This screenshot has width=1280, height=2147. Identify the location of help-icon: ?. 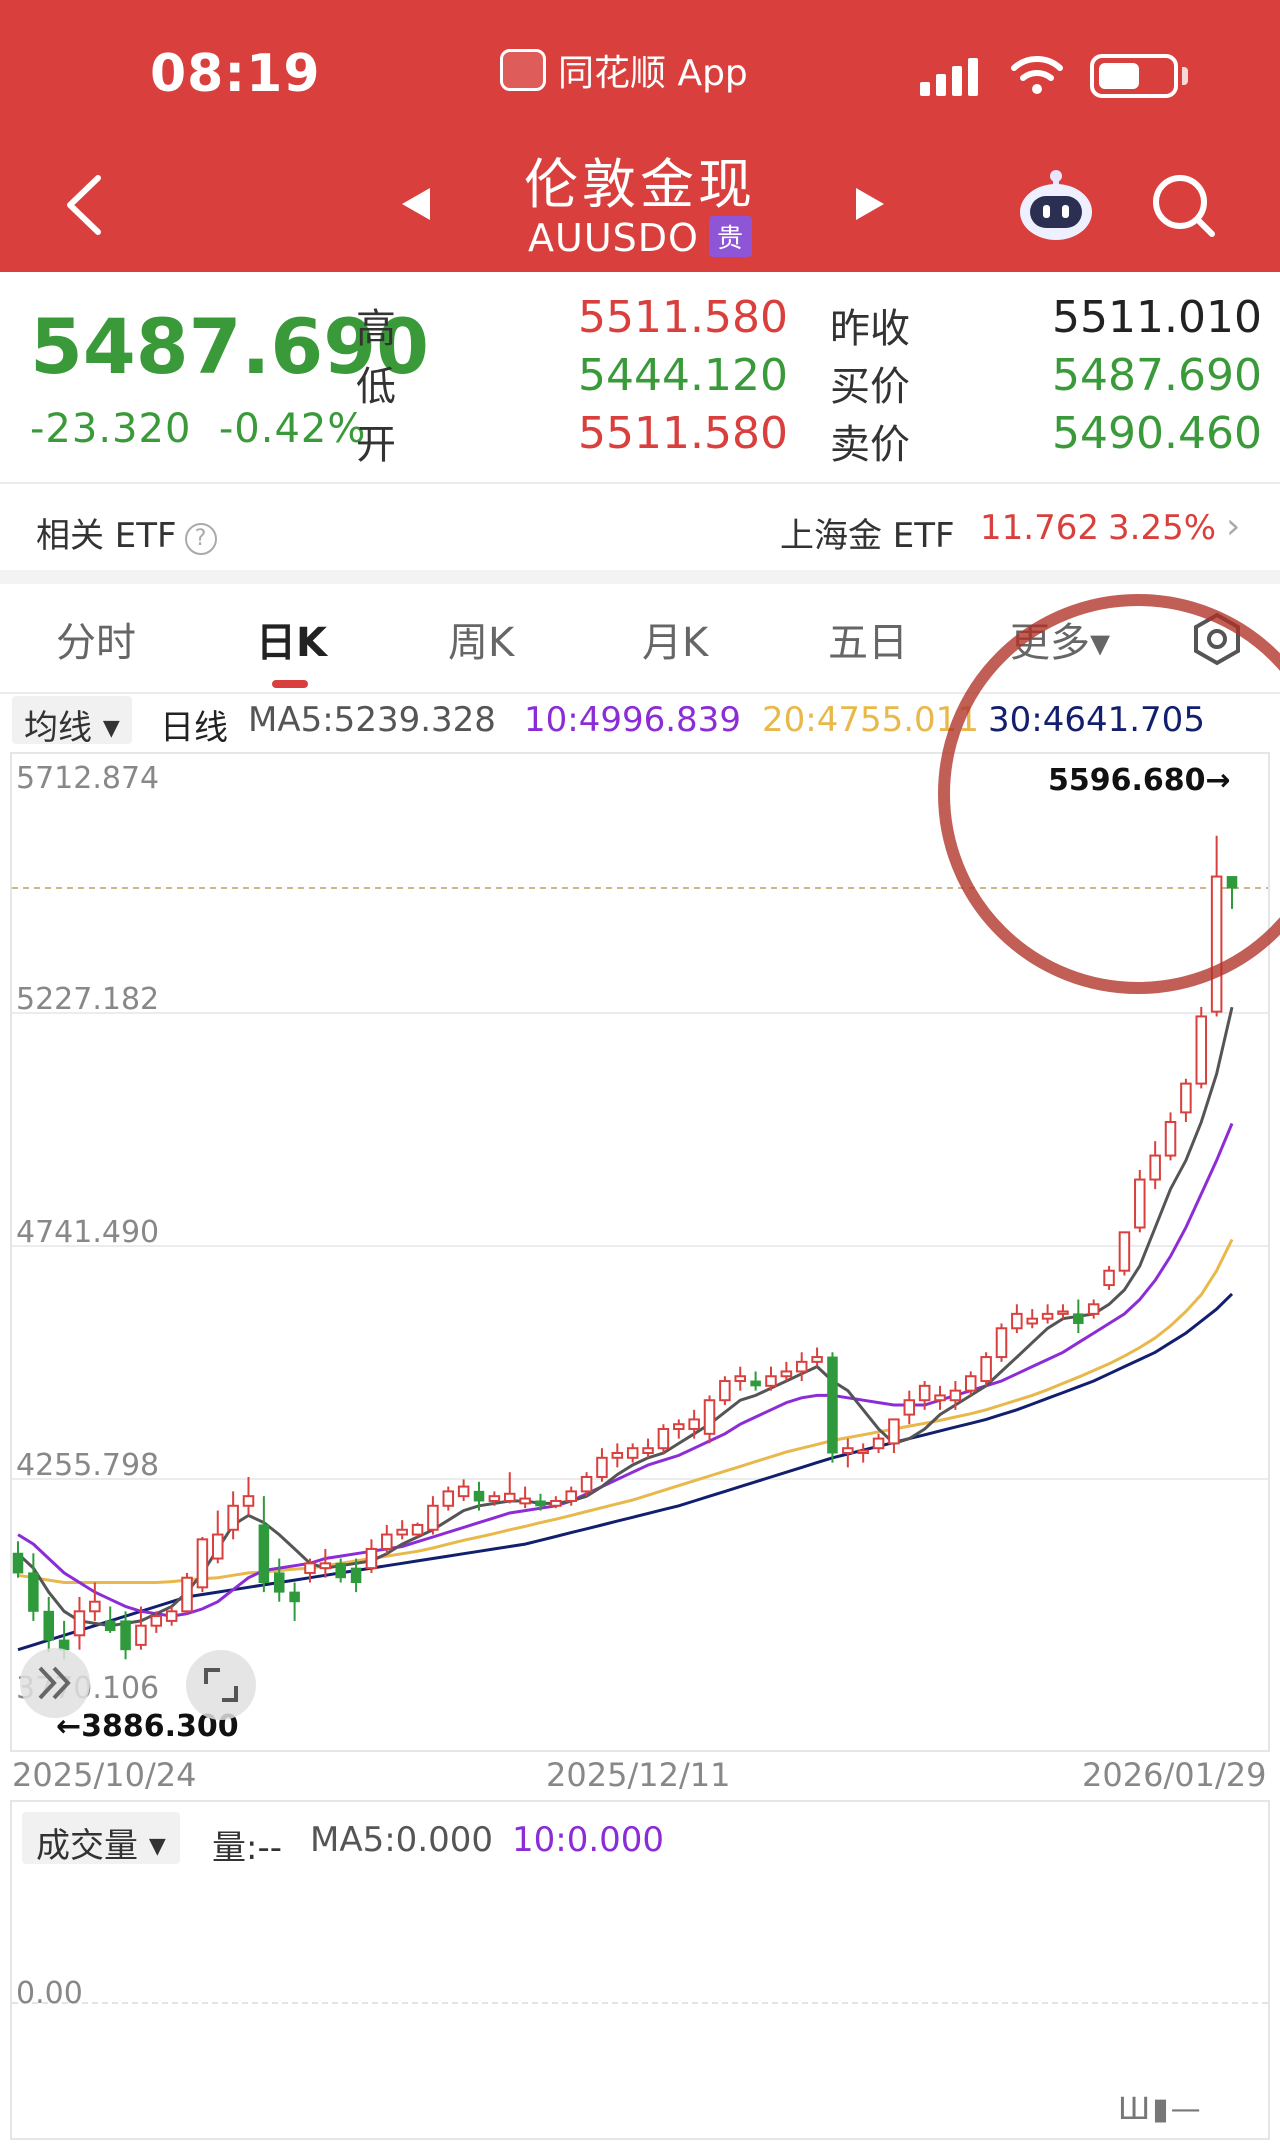
(200, 539).